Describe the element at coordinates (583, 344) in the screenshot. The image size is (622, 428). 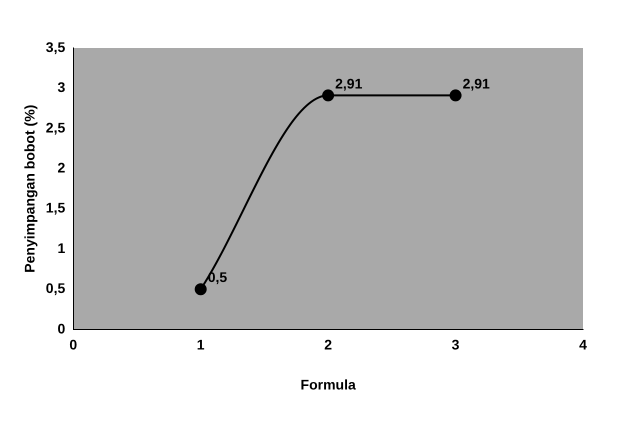
I see `x-tick-label: 4` at that location.